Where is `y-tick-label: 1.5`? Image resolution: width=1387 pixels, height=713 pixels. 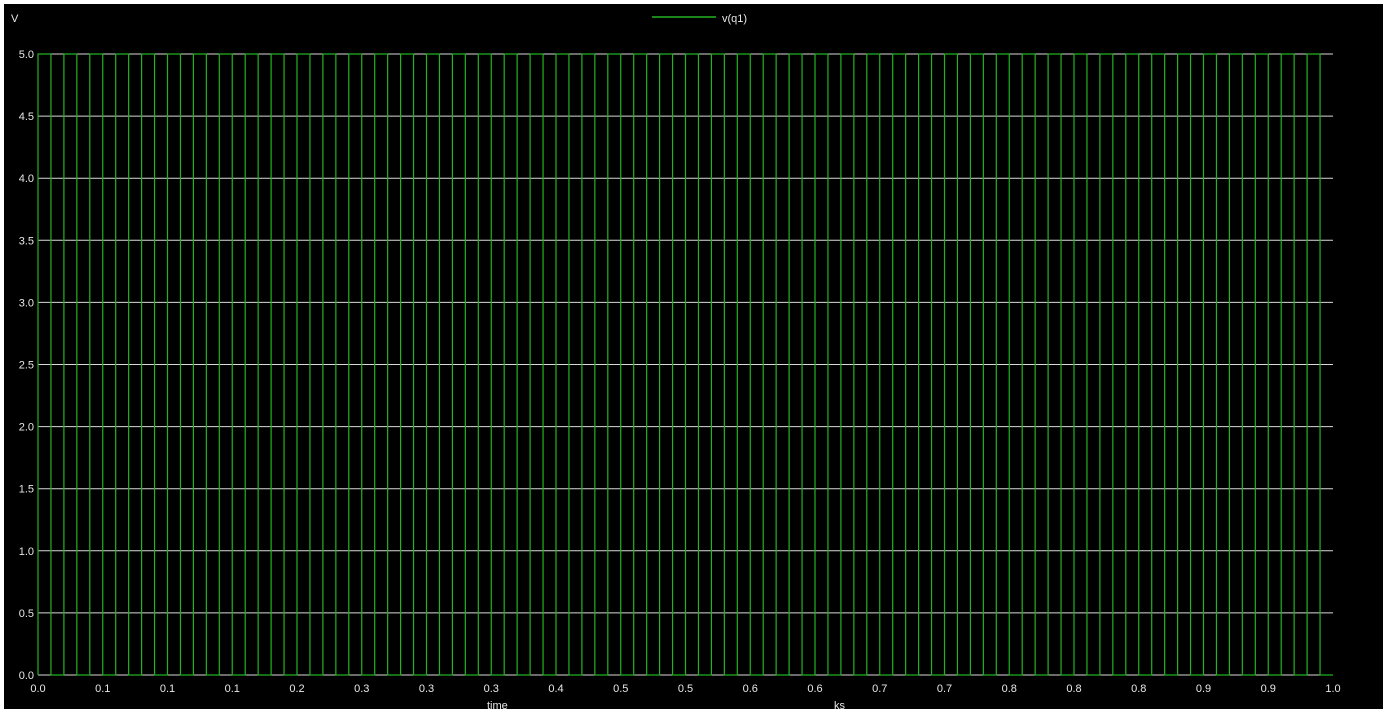 y-tick-label: 1.5 is located at coordinates (26, 490).